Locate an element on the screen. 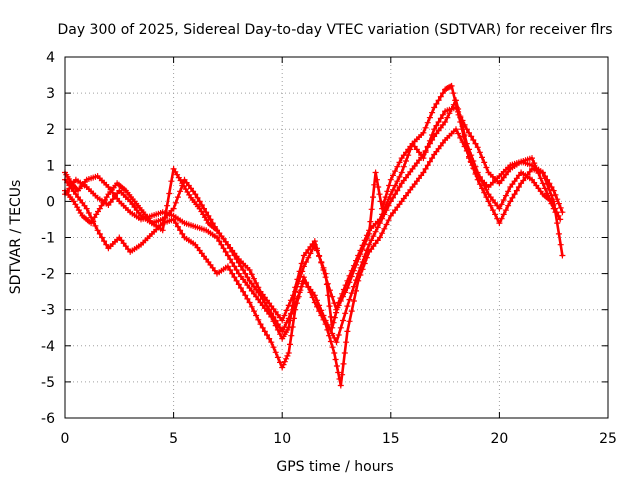 The image size is (640, 480). y-tick-label: 4 is located at coordinates (50, 58).